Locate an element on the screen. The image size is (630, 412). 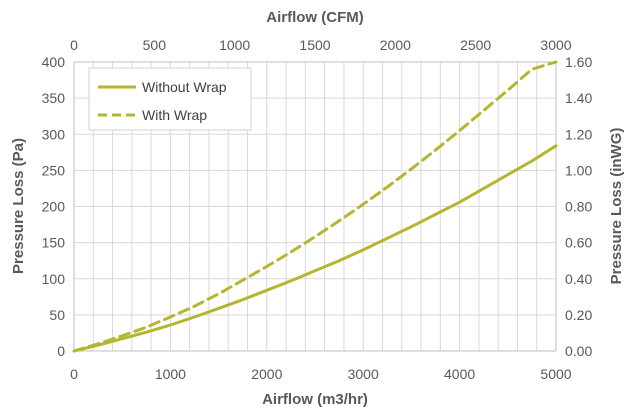
x-tick-label-top: 500 is located at coordinates (155, 45).